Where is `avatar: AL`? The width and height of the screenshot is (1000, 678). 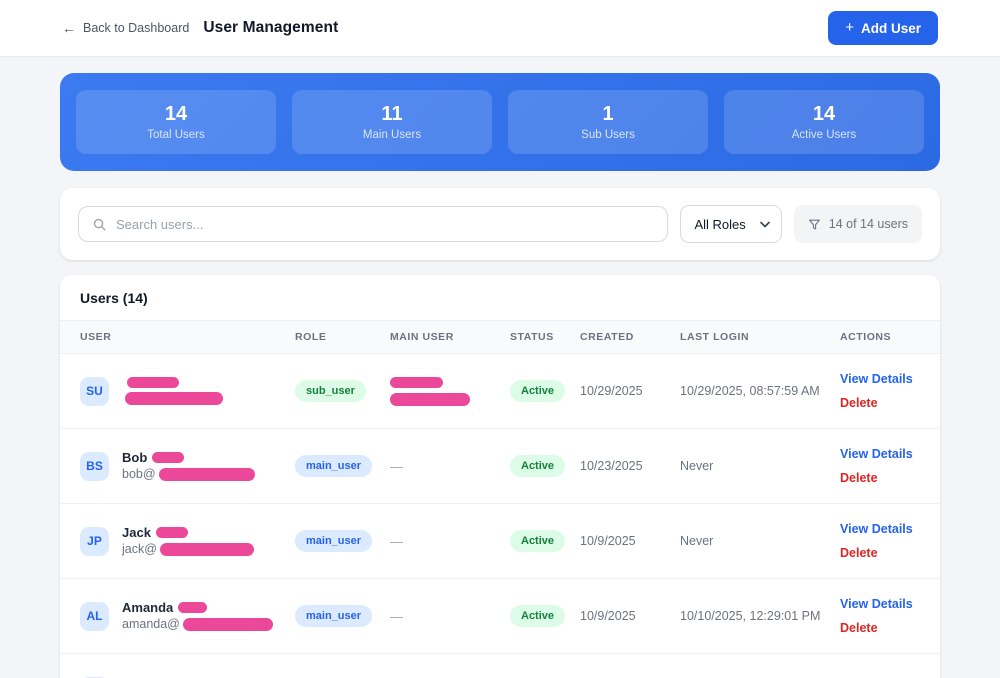
avatar: AL is located at coordinates (94, 616).